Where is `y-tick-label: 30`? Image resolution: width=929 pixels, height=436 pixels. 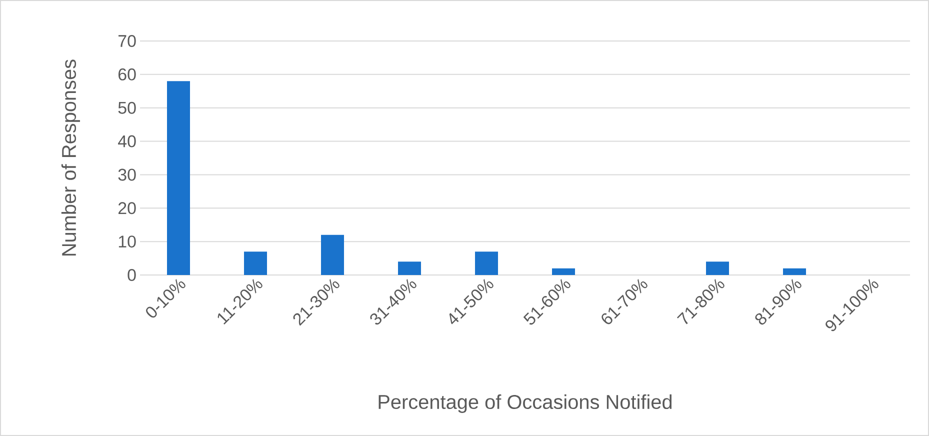
y-tick-label: 30 is located at coordinates (127, 174).